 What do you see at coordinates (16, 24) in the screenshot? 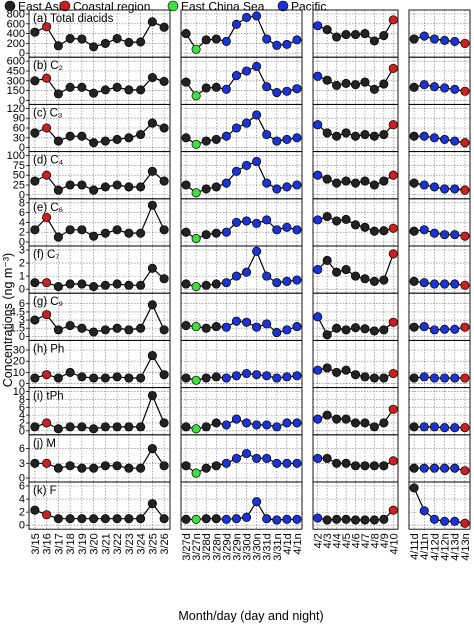
I see `y-tick-label: 600` at bounding box center [16, 24].